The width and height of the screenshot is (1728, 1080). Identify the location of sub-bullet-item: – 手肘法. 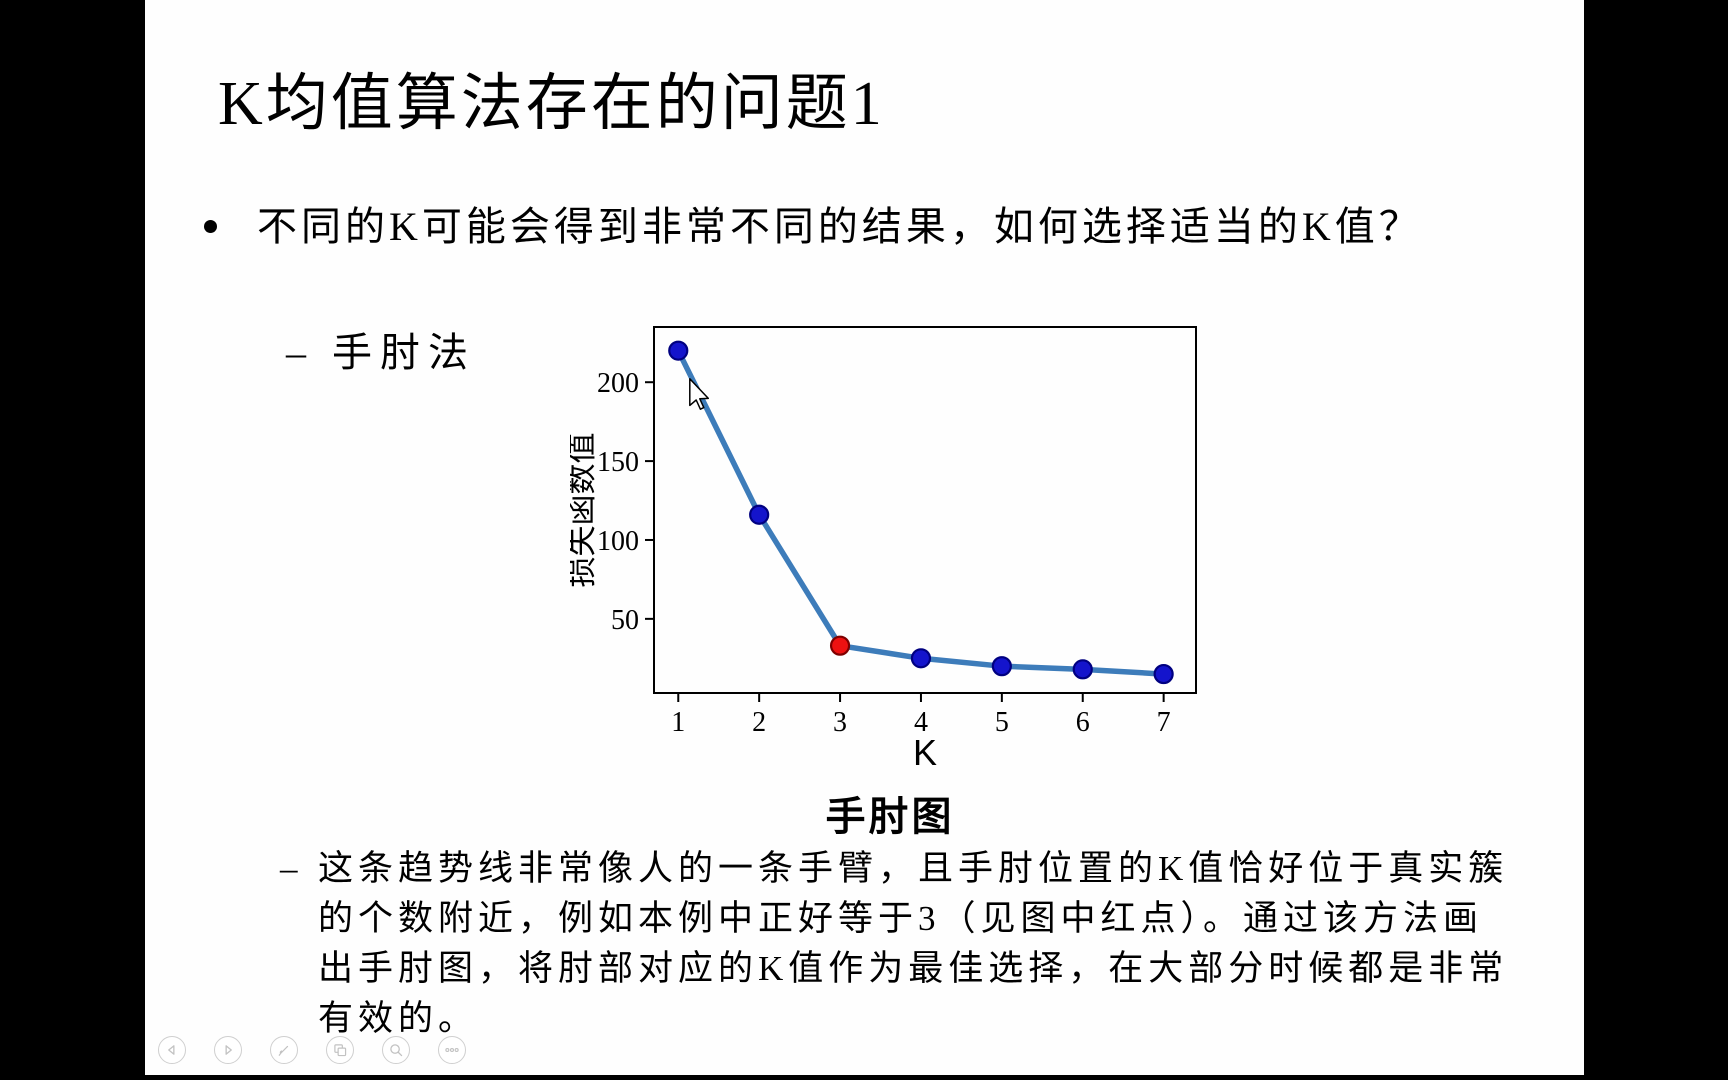
(381, 349).